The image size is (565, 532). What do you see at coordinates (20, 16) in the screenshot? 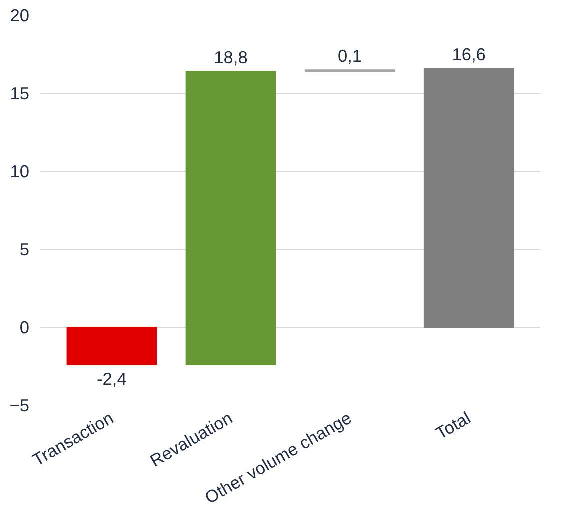
I see `y-tick-label: 20` at bounding box center [20, 16].